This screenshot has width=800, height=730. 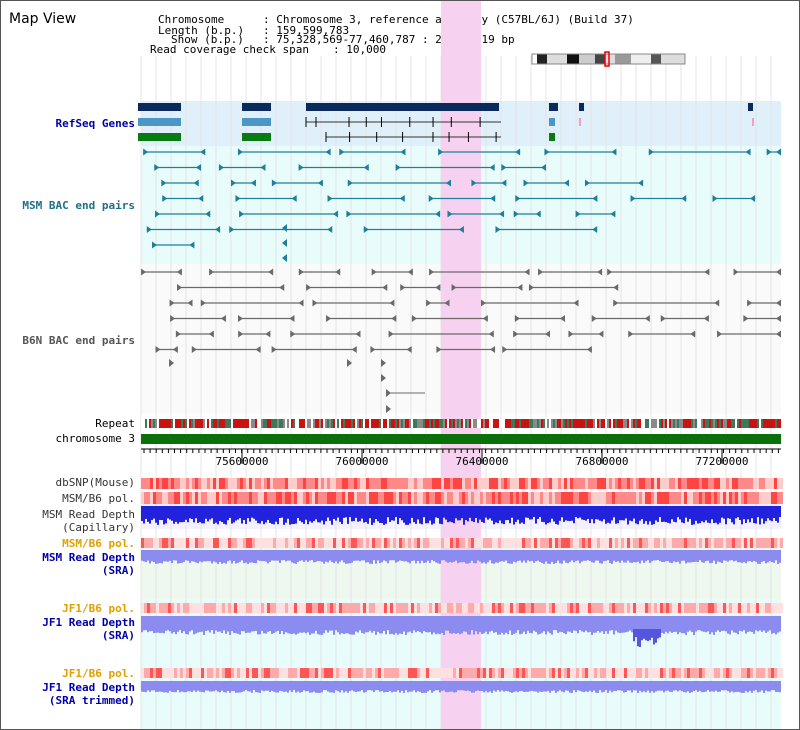 I want to click on msm-b6-pol-label: MSM/B6 pol., so click(x=98, y=498).